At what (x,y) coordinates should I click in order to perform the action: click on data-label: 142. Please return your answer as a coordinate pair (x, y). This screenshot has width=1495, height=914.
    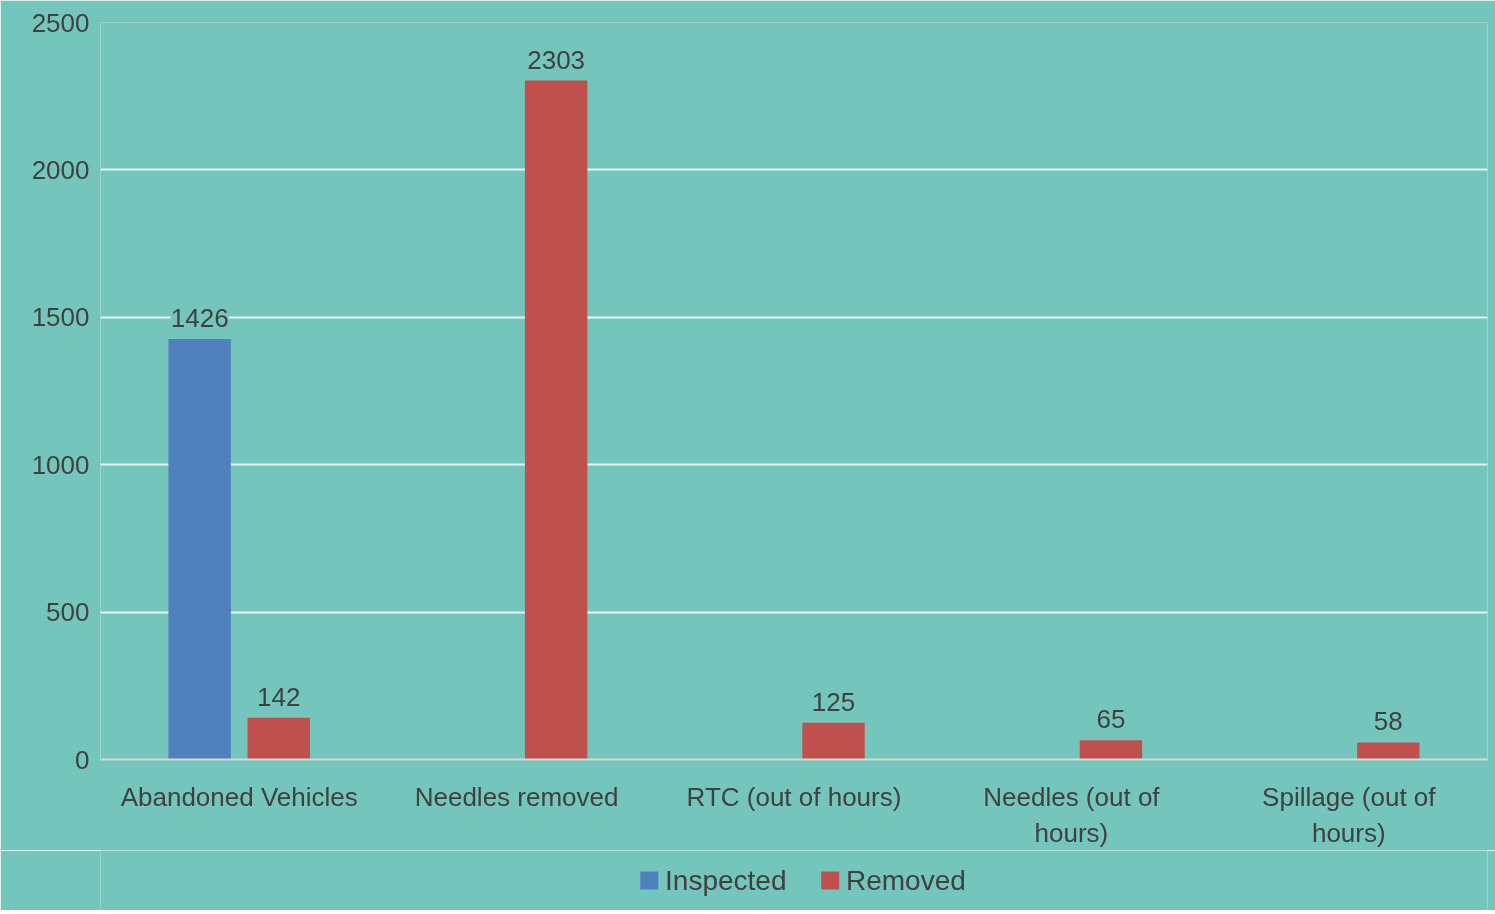
    Looking at the image, I should click on (279, 696).